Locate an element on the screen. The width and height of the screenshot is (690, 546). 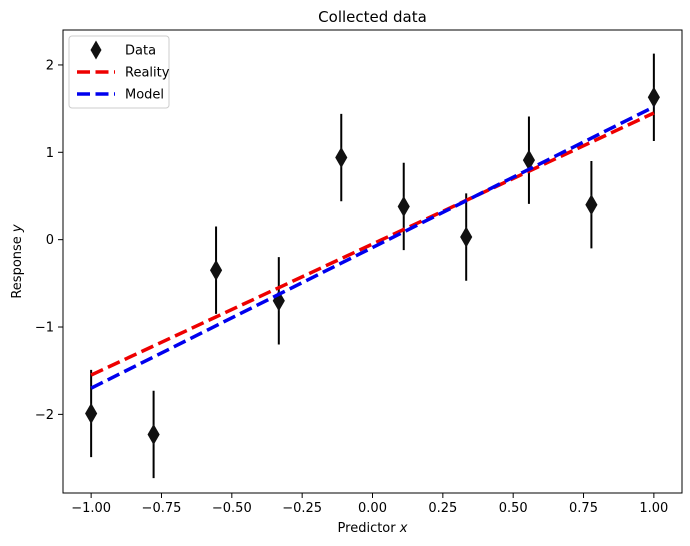
chart-title: Collected data is located at coordinates (372, 17).